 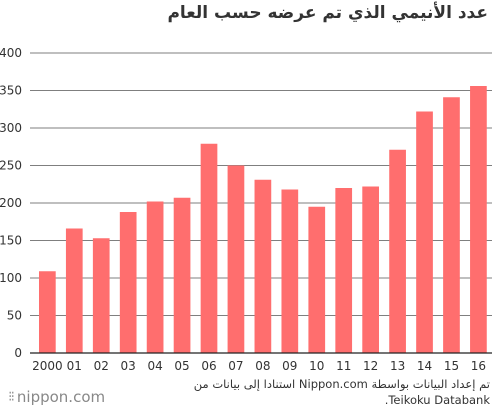 I want to click on x-tick-label: 15, so click(x=451, y=366).